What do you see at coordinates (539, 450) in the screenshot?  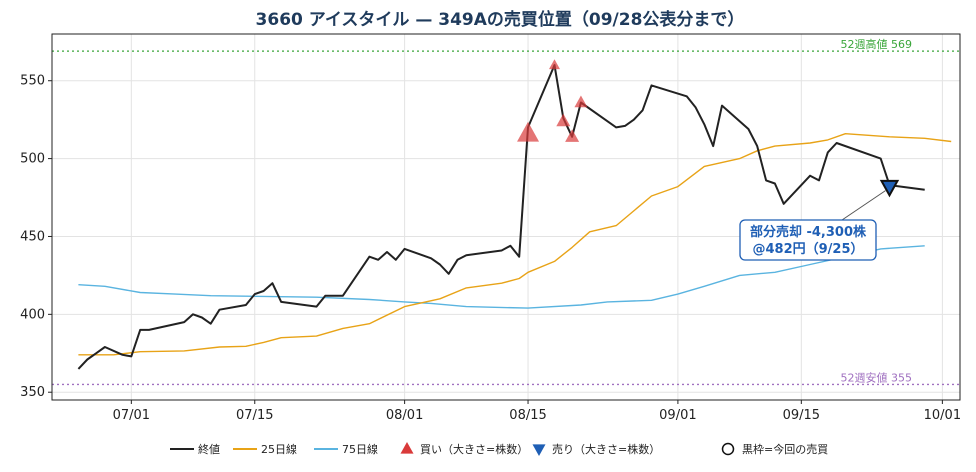 I see `legend-swatch-sell` at bounding box center [539, 450].